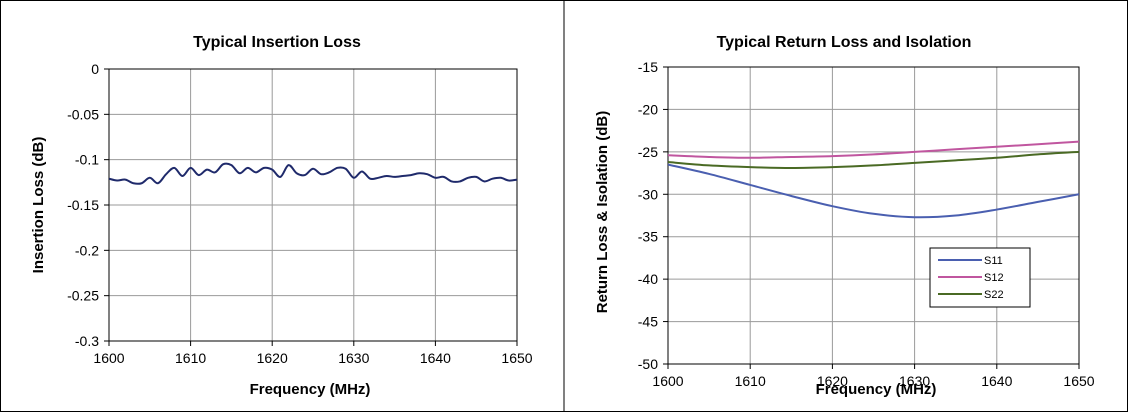  Describe the element at coordinates (83, 205) in the screenshot. I see `y-tick-label: -0.15` at that location.